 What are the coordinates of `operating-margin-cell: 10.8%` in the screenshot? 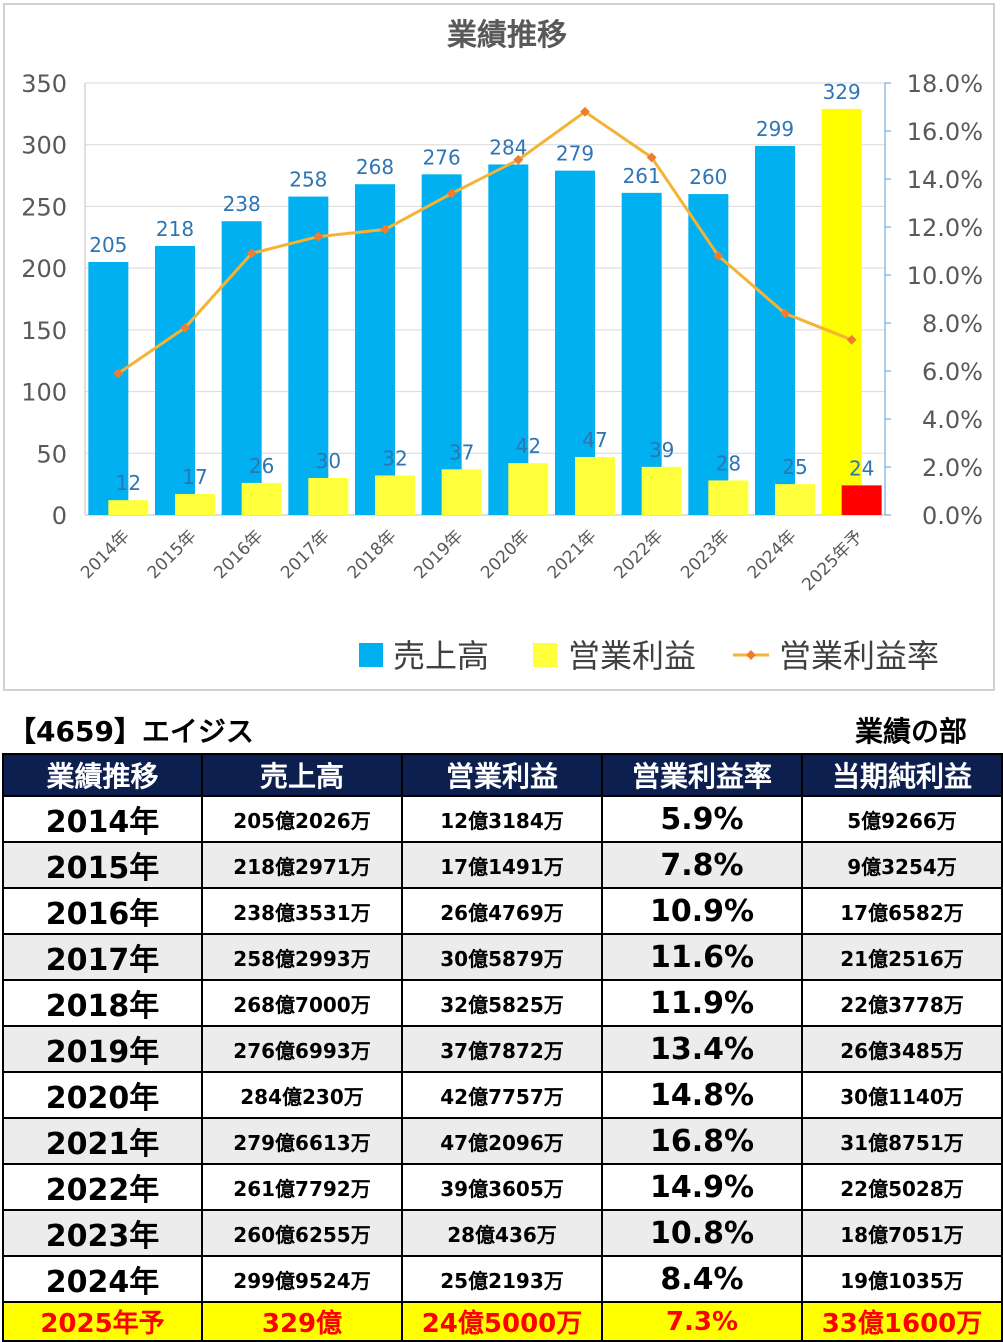 It's located at (702, 1233).